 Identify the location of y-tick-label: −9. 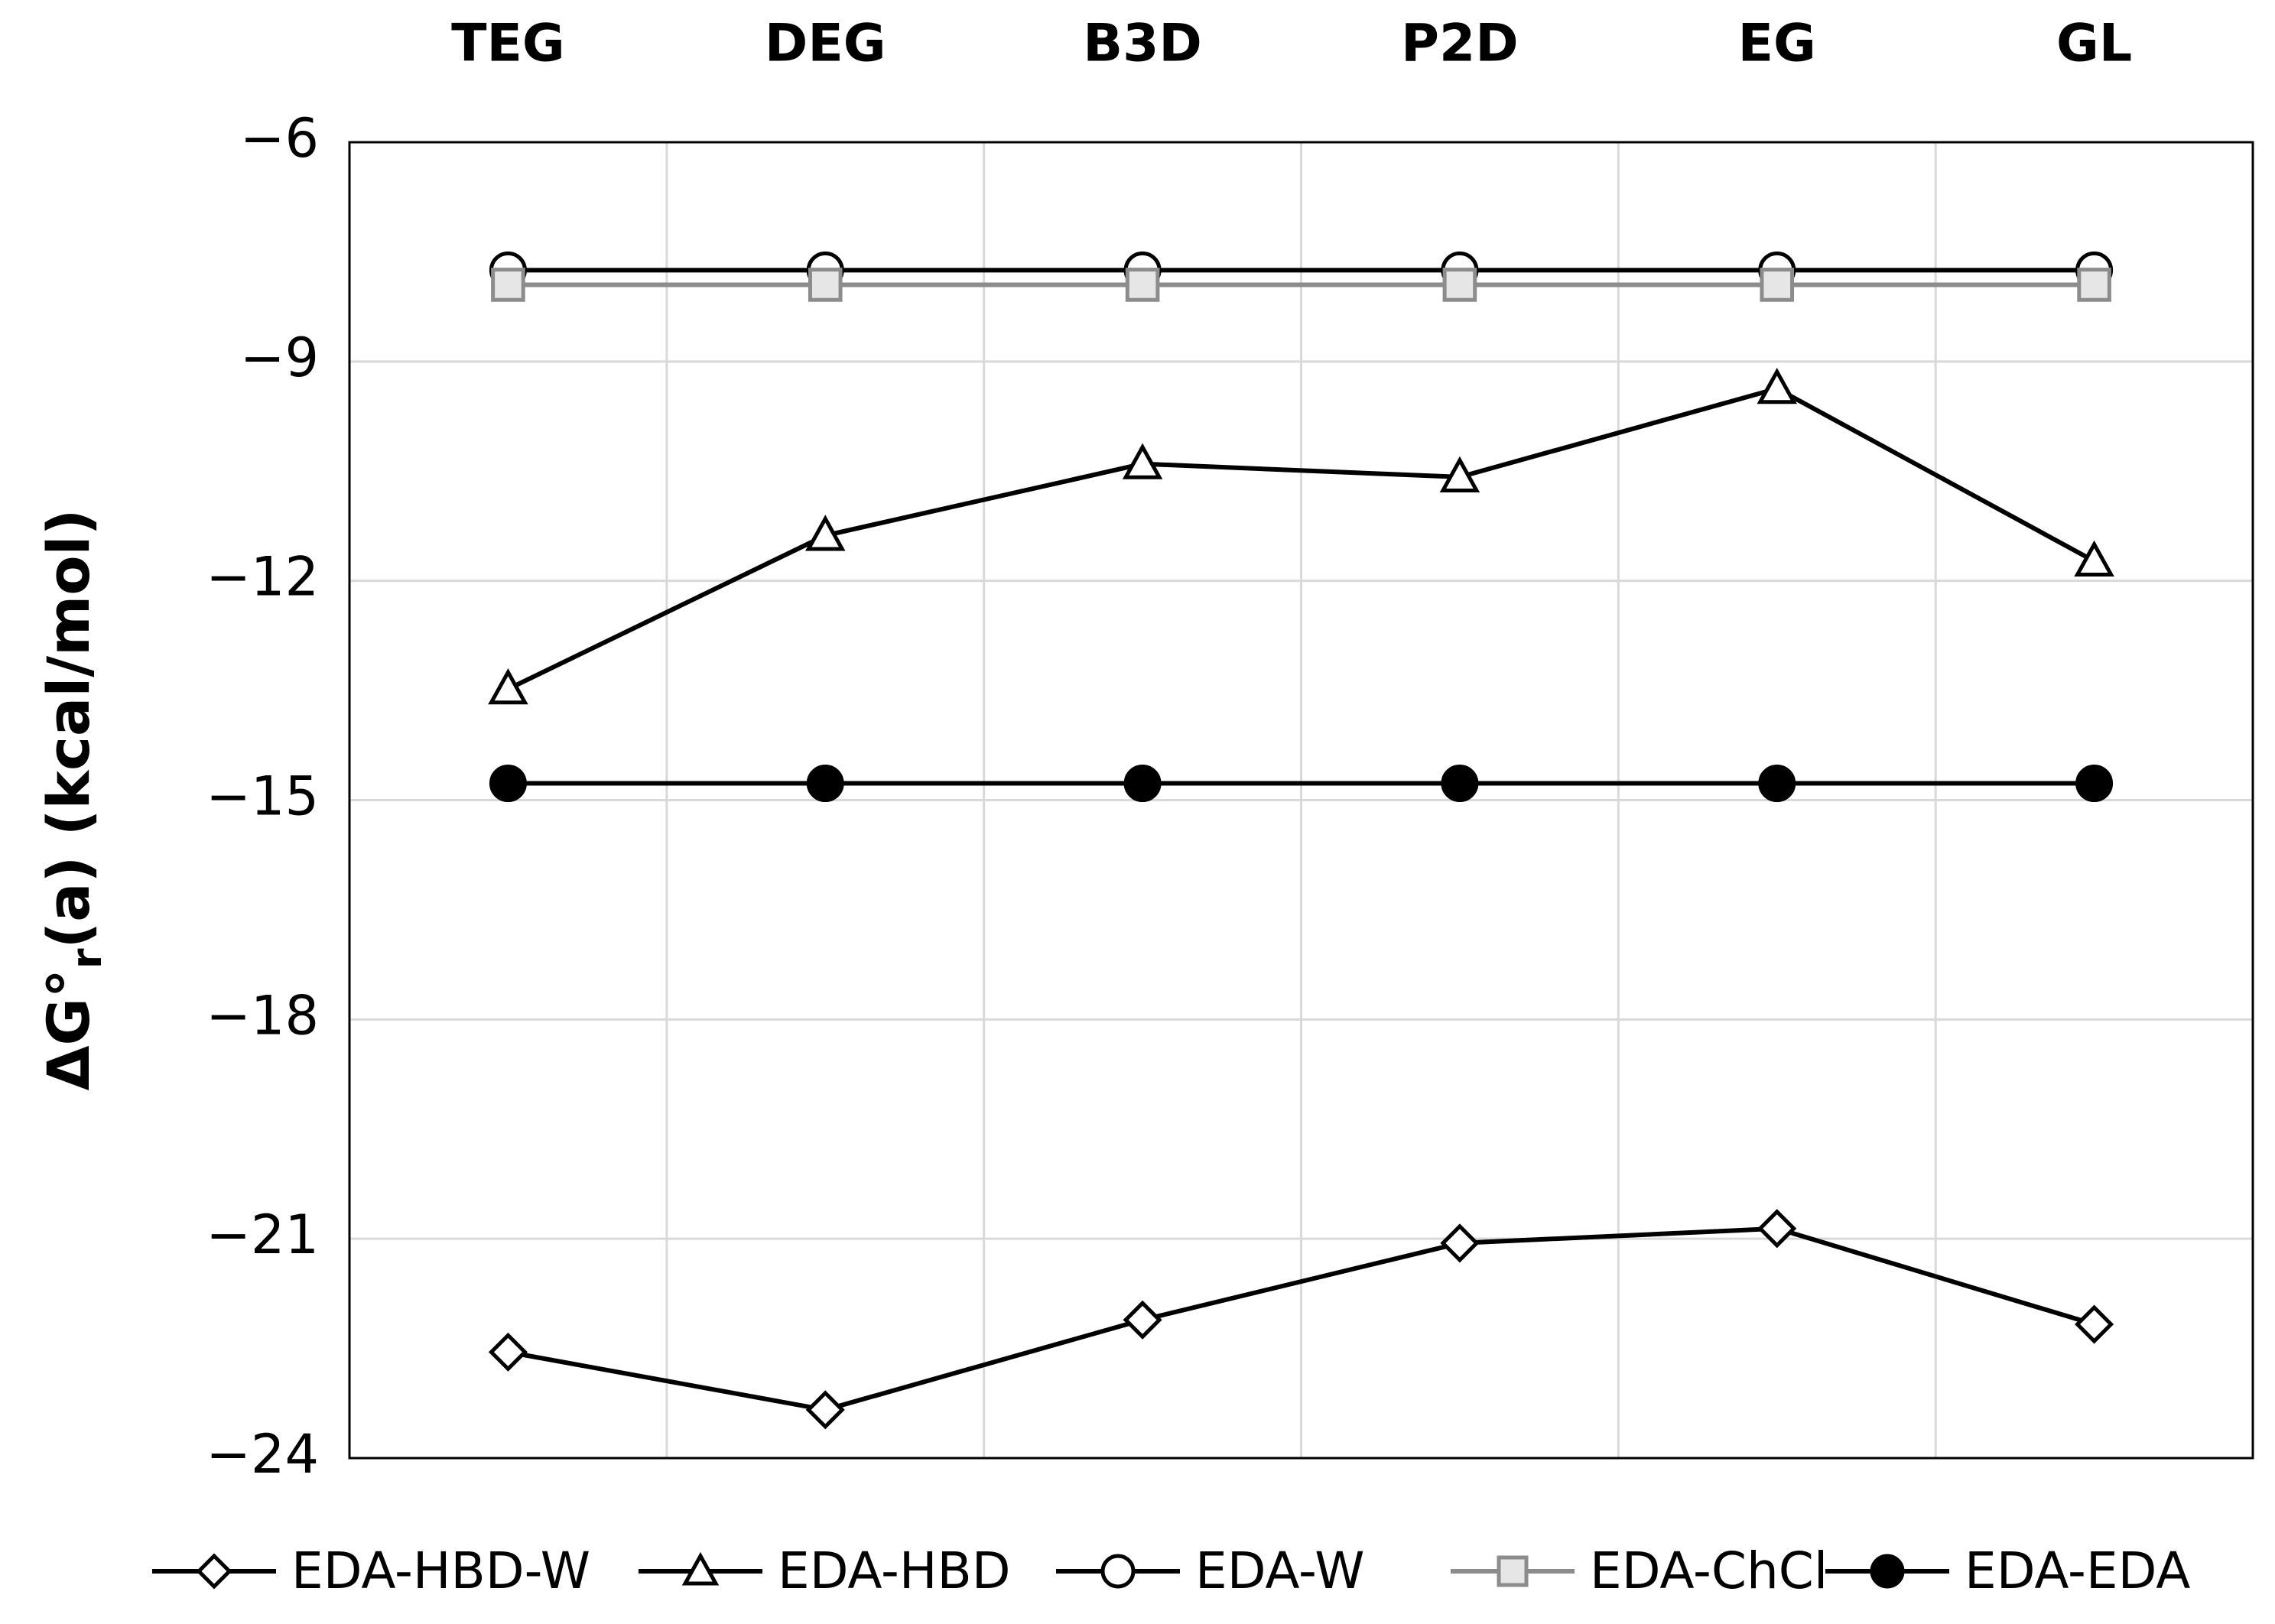
(279, 357).